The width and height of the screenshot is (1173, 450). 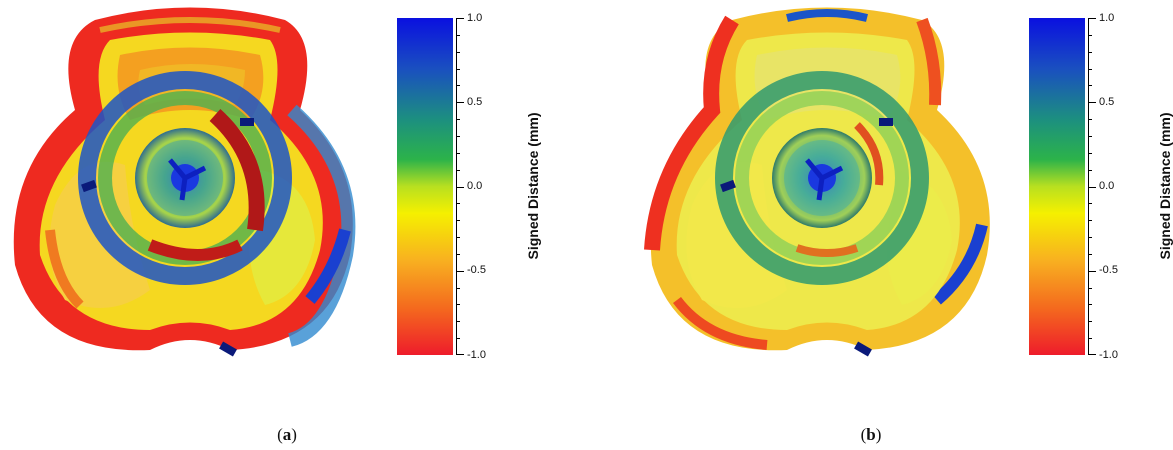 What do you see at coordinates (287, 434) in the screenshot?
I see `panel-label-a: (a)` at bounding box center [287, 434].